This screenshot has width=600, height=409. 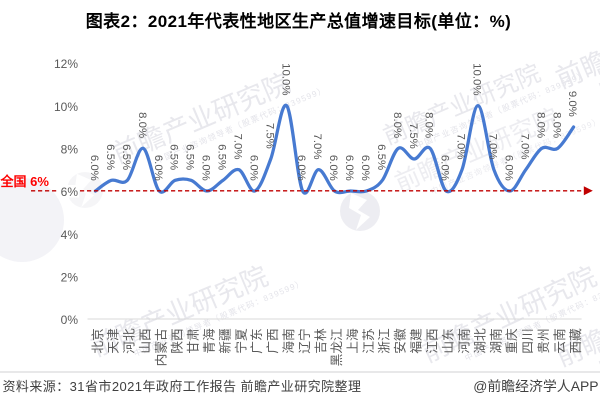 What do you see at coordinates (417, 341) in the screenshot?
I see `svg-text: 福建` at bounding box center [417, 341].